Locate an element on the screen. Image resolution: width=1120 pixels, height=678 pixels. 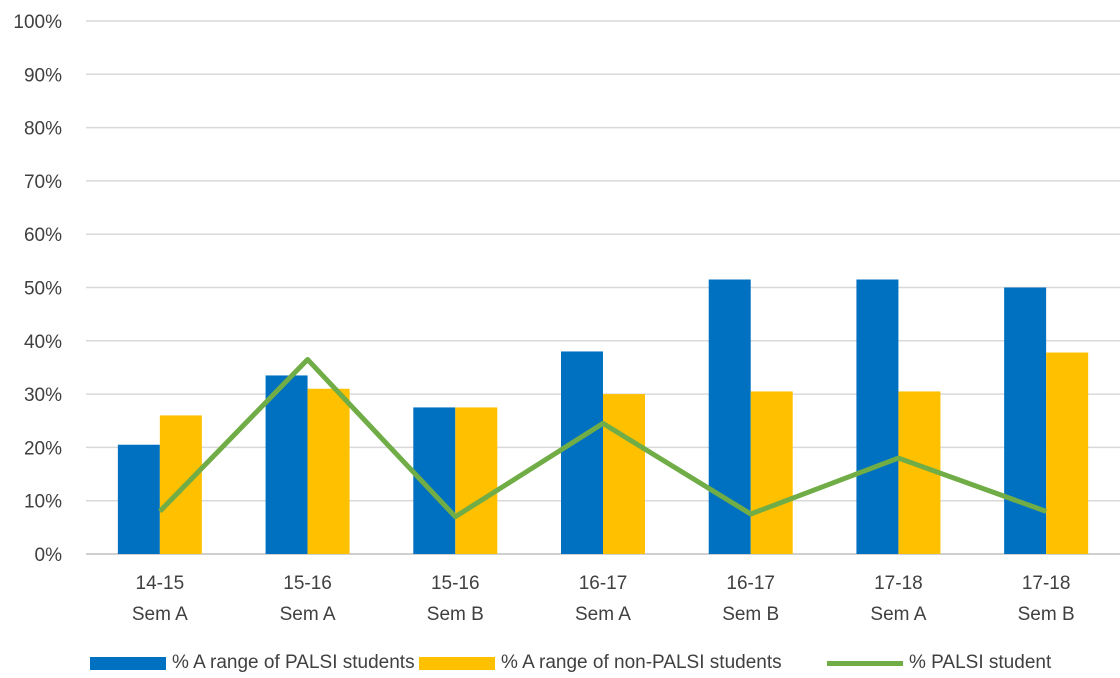
y-tick-label: 100% is located at coordinates (37, 22).